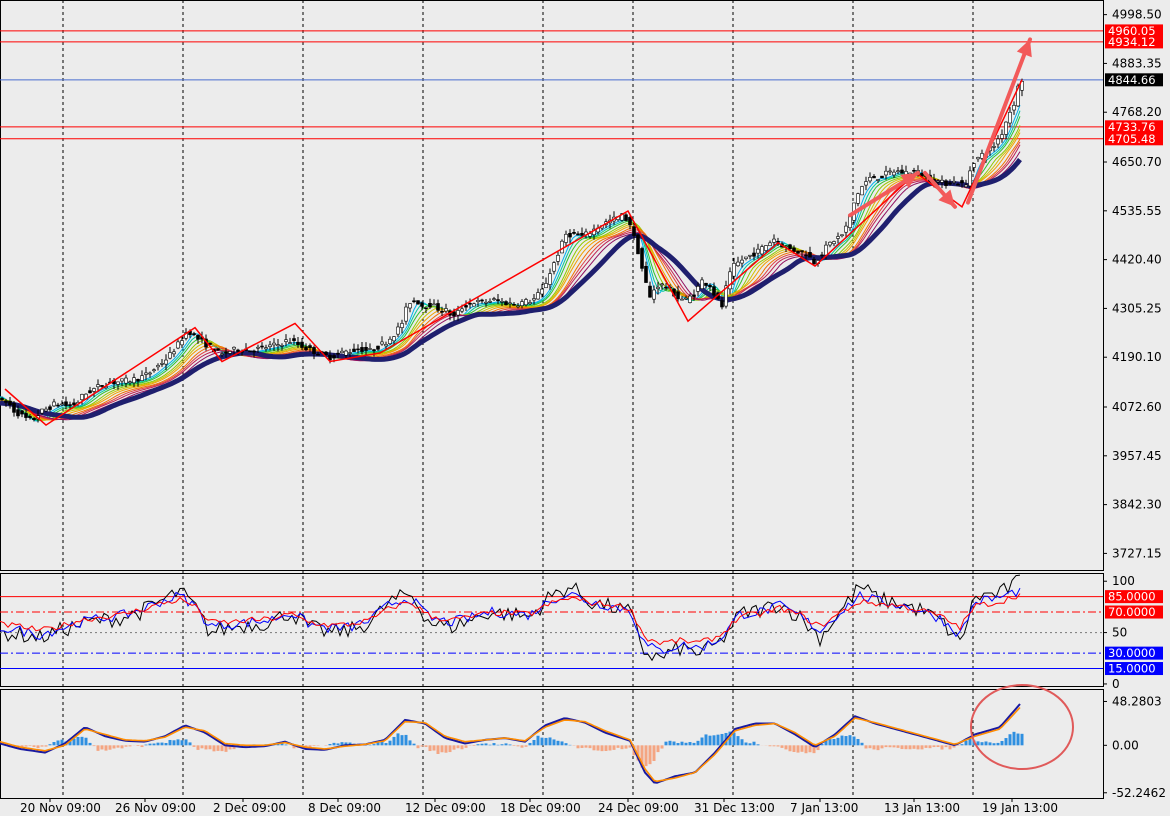 The height and width of the screenshot is (816, 1170). I want to click on price-level-badge-label: 4934.12, so click(1132, 42).